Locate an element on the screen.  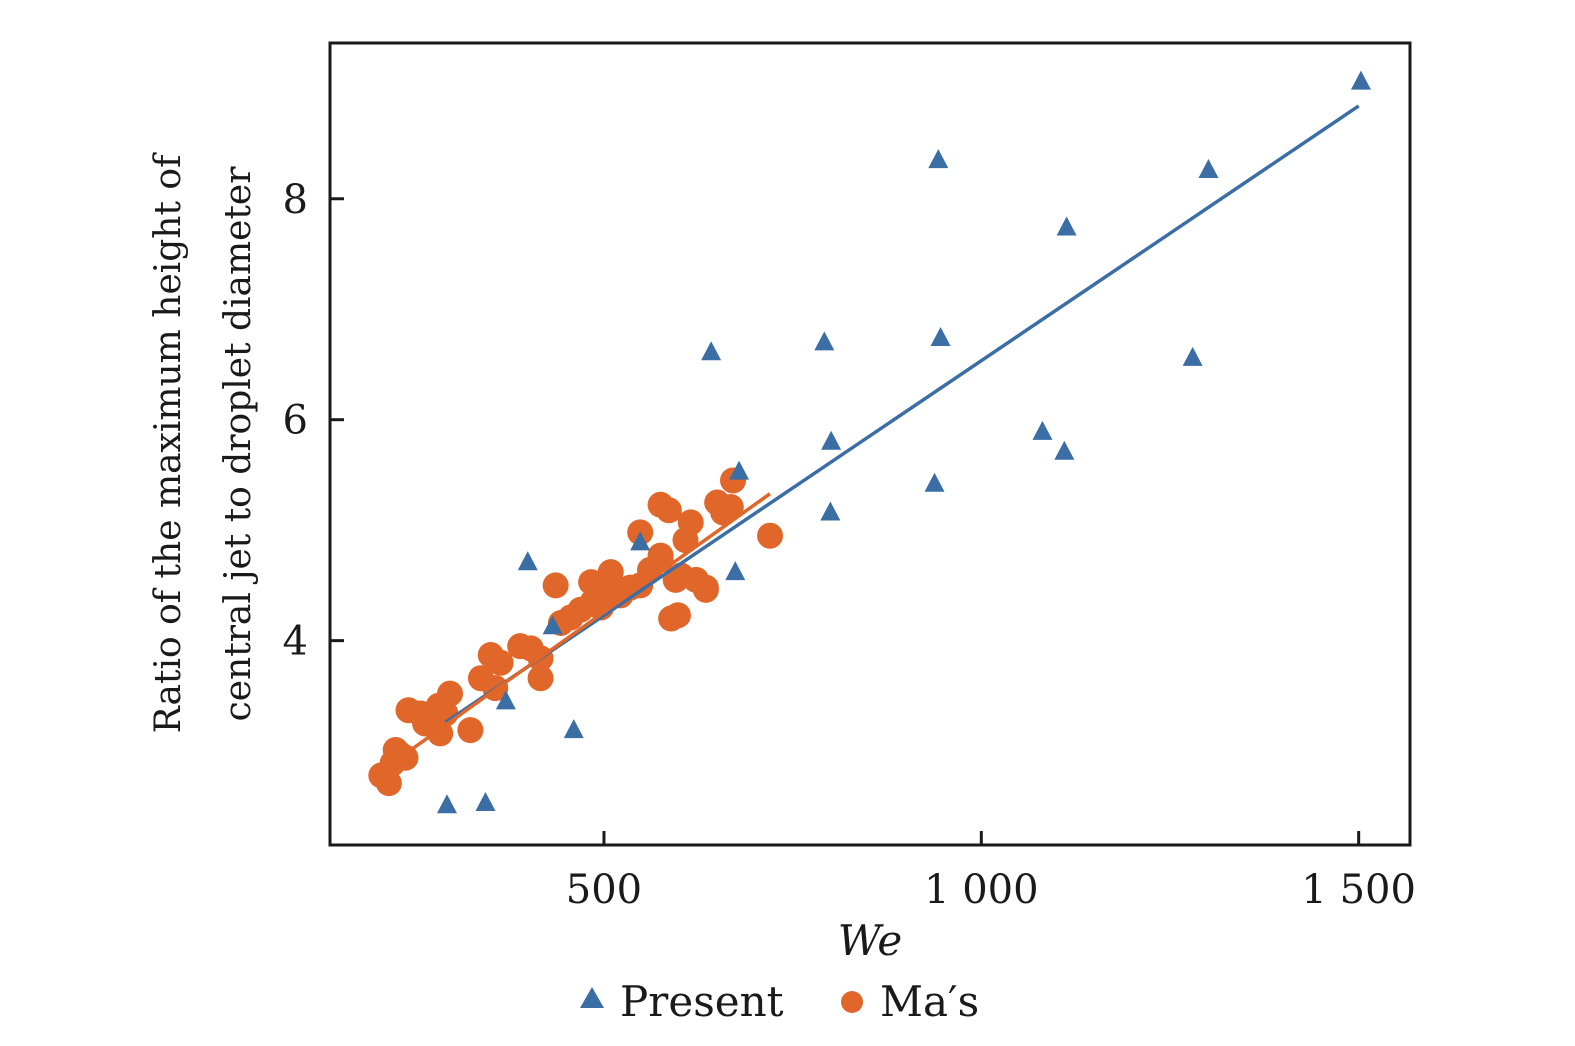
x-tick-labels: 500 1 000 1 500 is located at coordinates (991, 890).